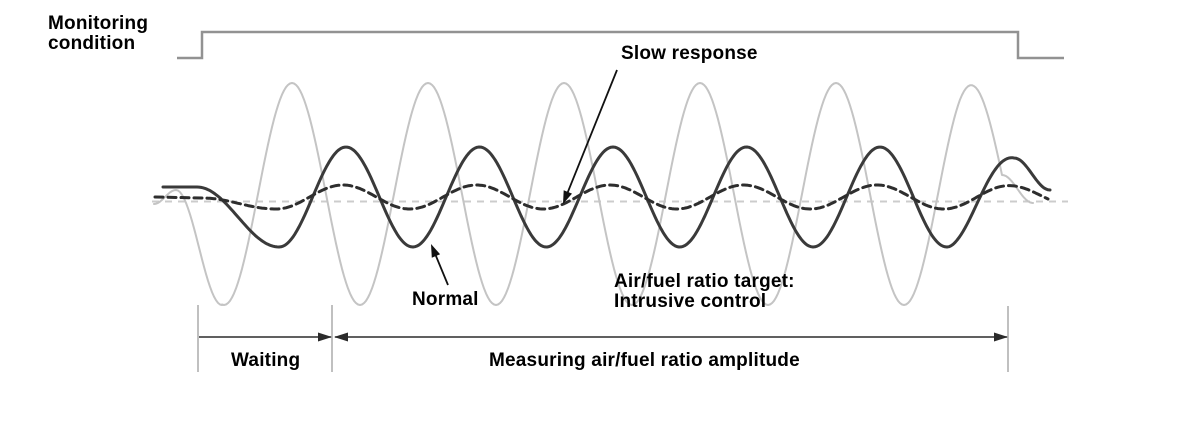 This screenshot has height=421, width=1199. Describe the element at coordinates (325, 337) in the screenshot. I see `waiting-span-arrow-right-head` at that location.